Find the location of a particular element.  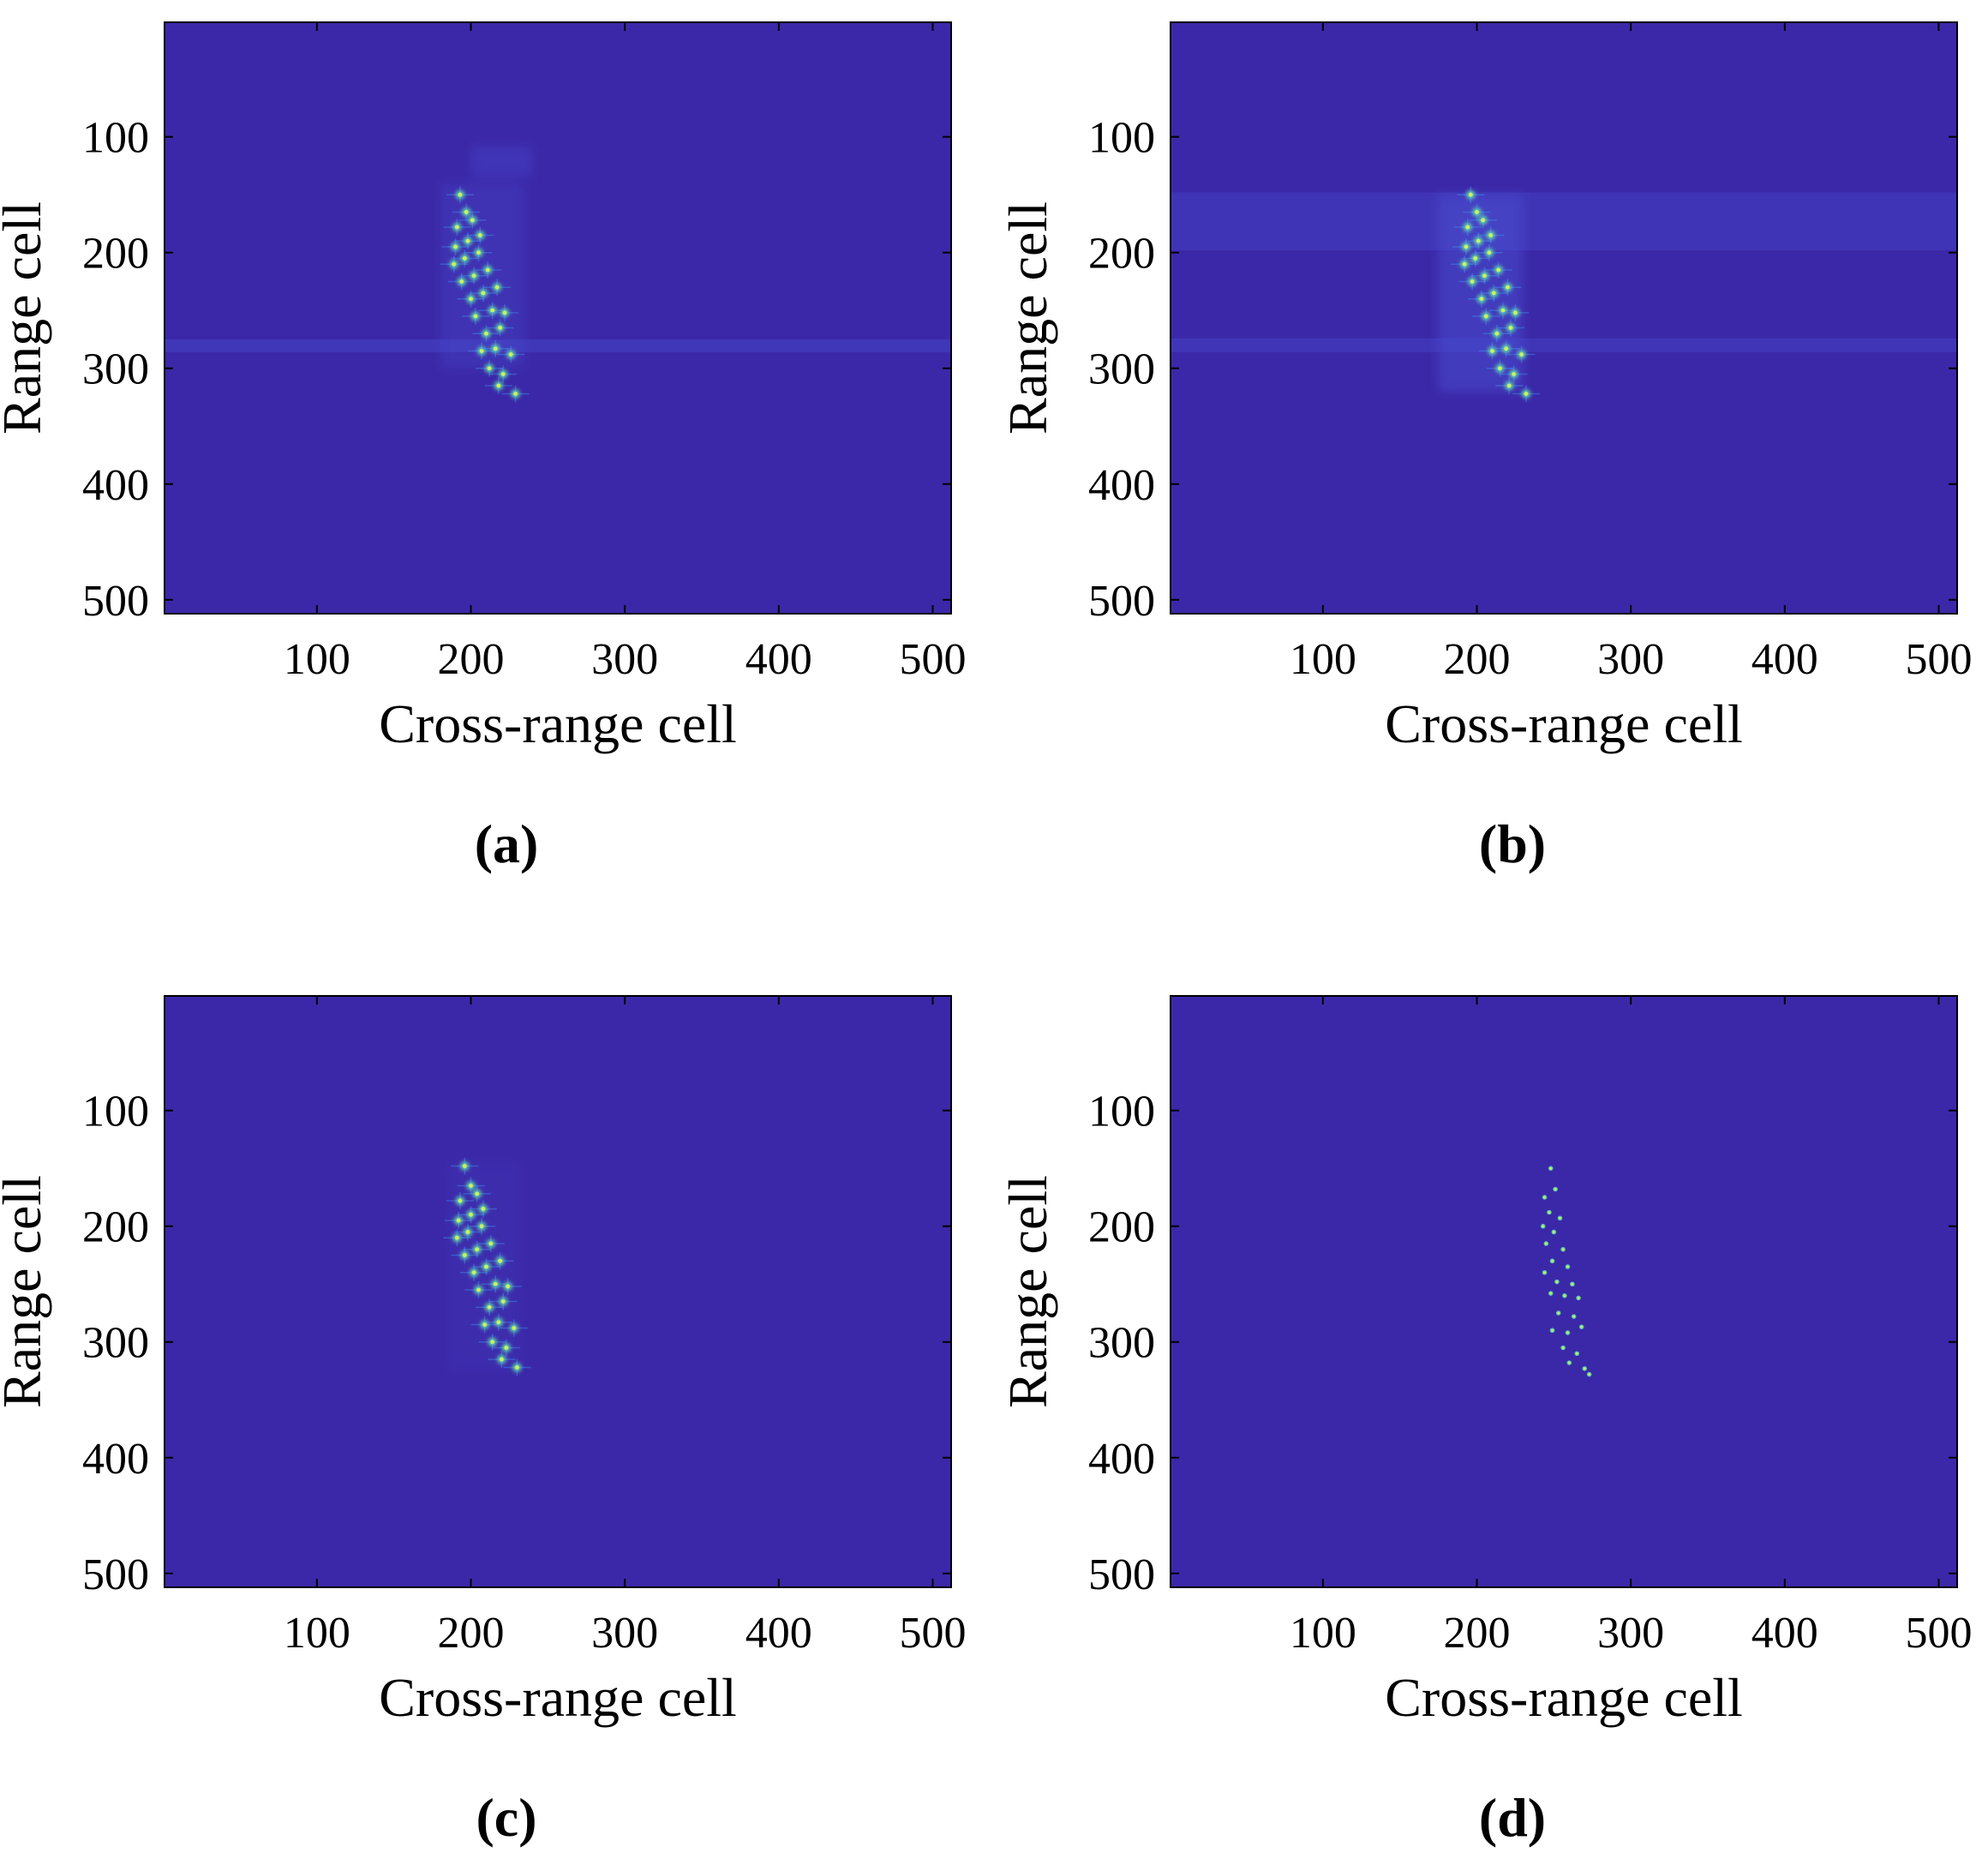

plot-area-c is located at coordinates (558, 1291).